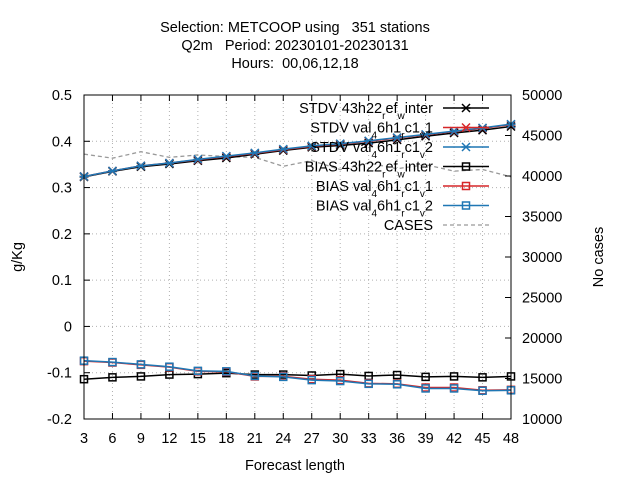 The image size is (640, 480). What do you see at coordinates (312, 439) in the screenshot?
I see `x-tick-label: 27` at bounding box center [312, 439].